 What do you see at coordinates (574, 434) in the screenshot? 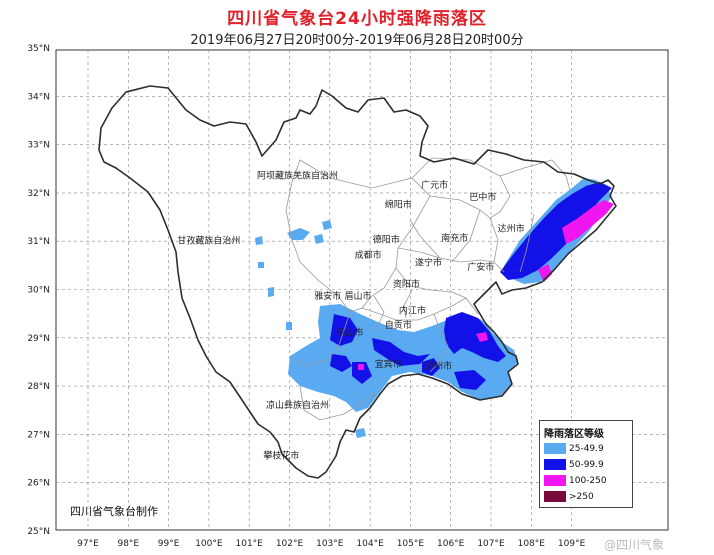
I see `legend-title: 降雨落区等级` at bounding box center [574, 434].